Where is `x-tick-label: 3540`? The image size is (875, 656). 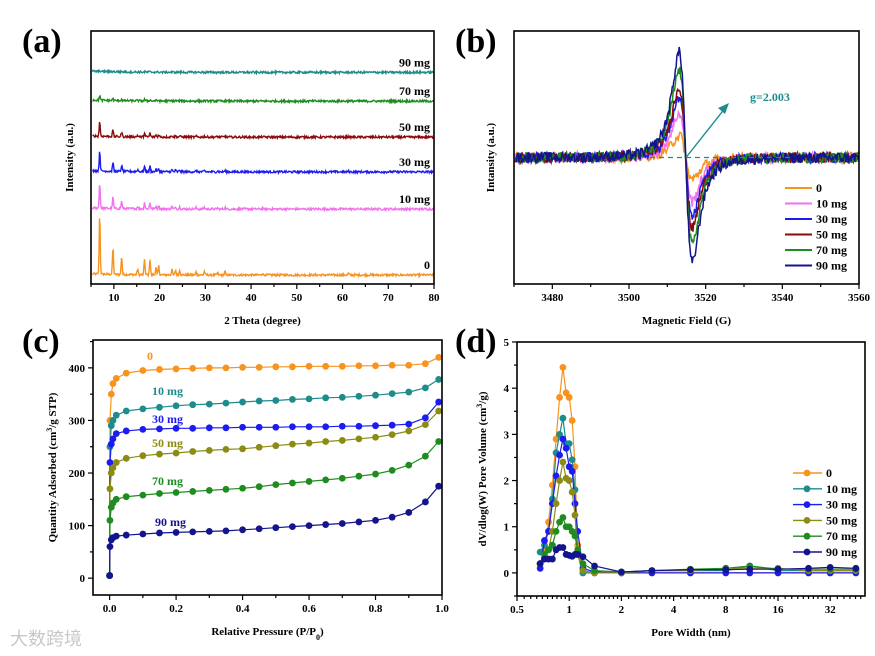
x-tick-label: 3540 is located at coordinates (782, 298).